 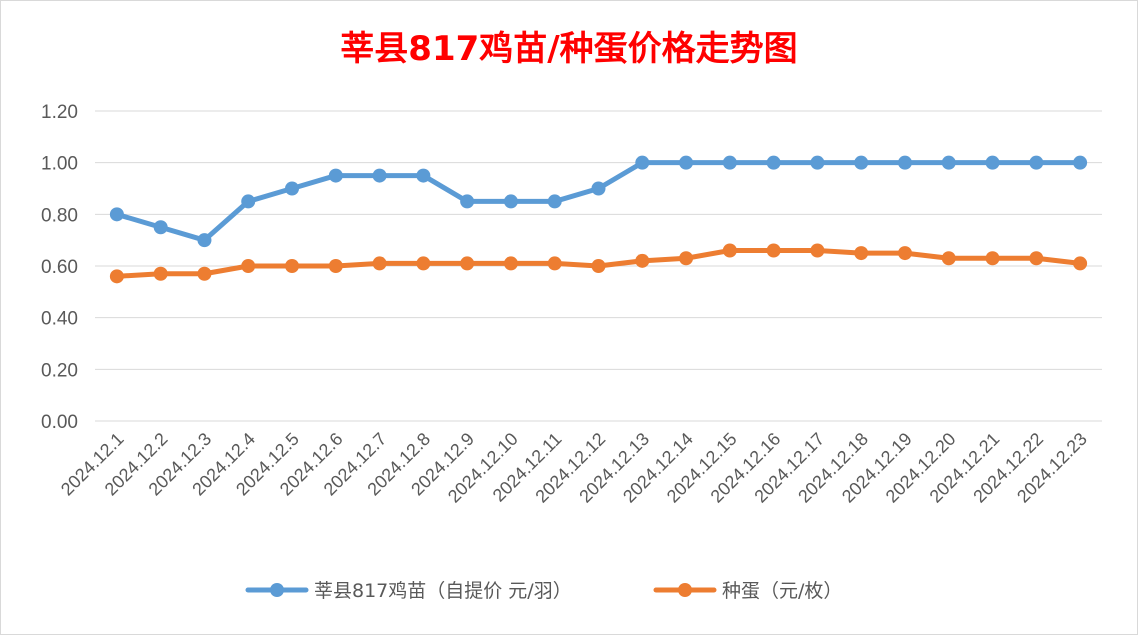 I want to click on y-tick-label: 0.20, so click(x=59, y=370).